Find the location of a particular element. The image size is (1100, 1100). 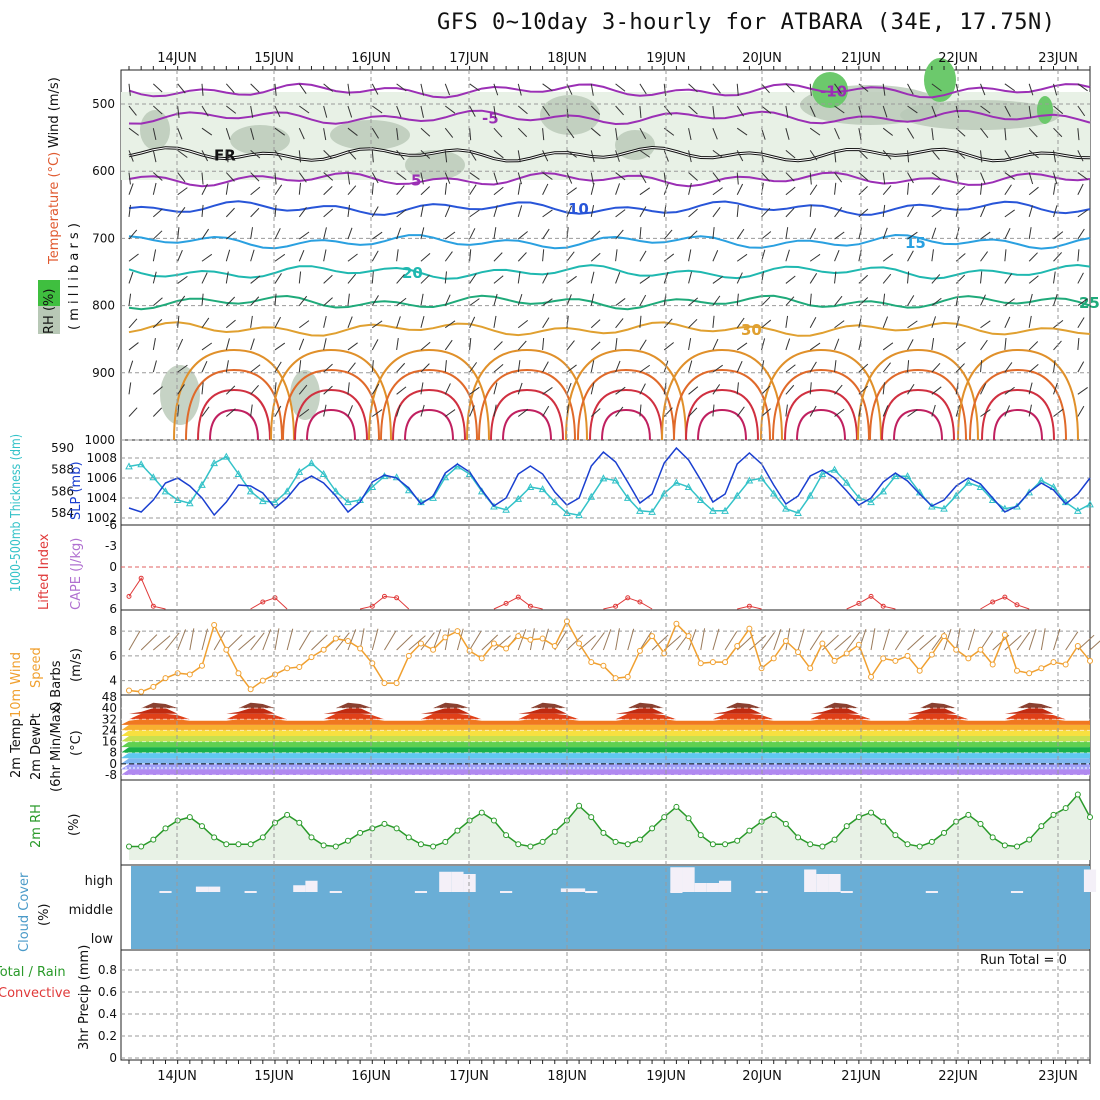

isotherm-line is located at coordinates (609, 271).